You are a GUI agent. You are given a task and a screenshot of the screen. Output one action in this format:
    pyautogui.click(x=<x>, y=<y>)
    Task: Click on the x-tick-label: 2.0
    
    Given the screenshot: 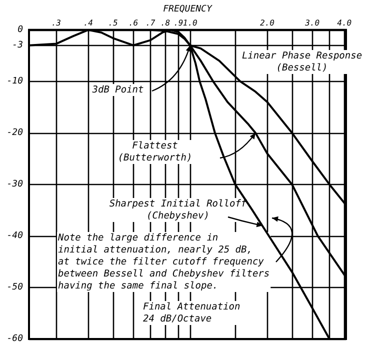 What is the action you would take?
    pyautogui.click(x=267, y=23)
    